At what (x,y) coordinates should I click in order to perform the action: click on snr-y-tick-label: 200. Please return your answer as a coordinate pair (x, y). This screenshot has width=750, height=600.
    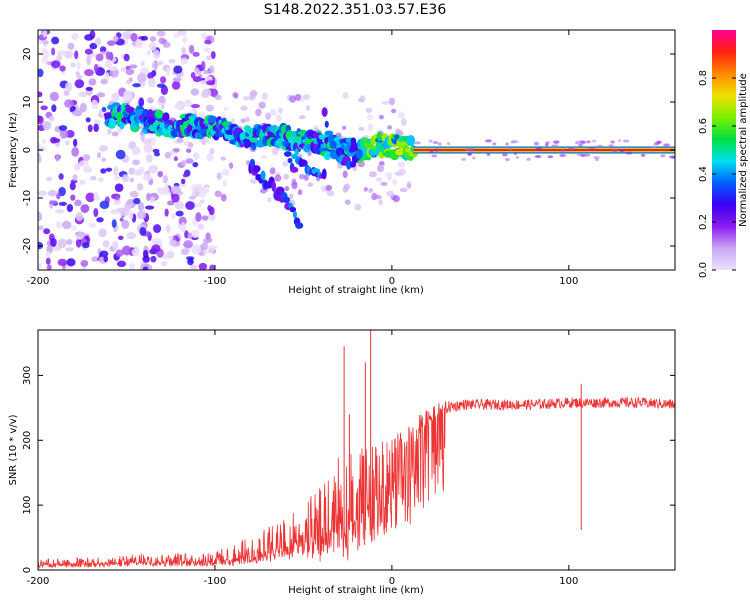
    Looking at the image, I should click on (27, 440).